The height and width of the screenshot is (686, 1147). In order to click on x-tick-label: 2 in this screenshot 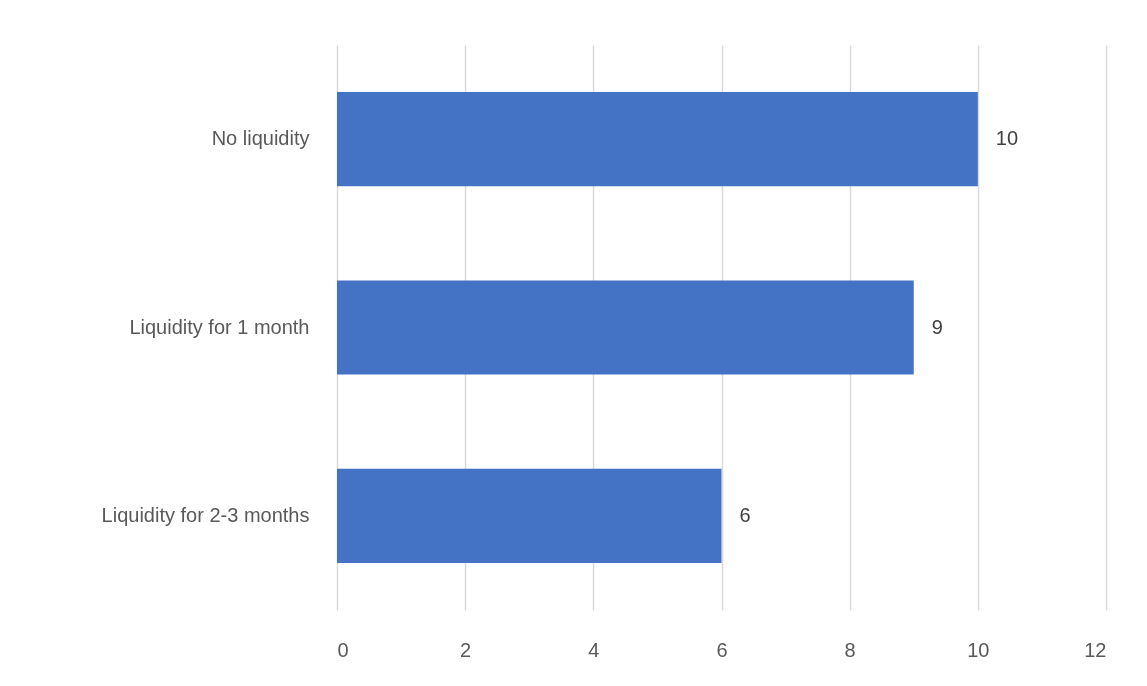, I will do `click(466, 649)`.